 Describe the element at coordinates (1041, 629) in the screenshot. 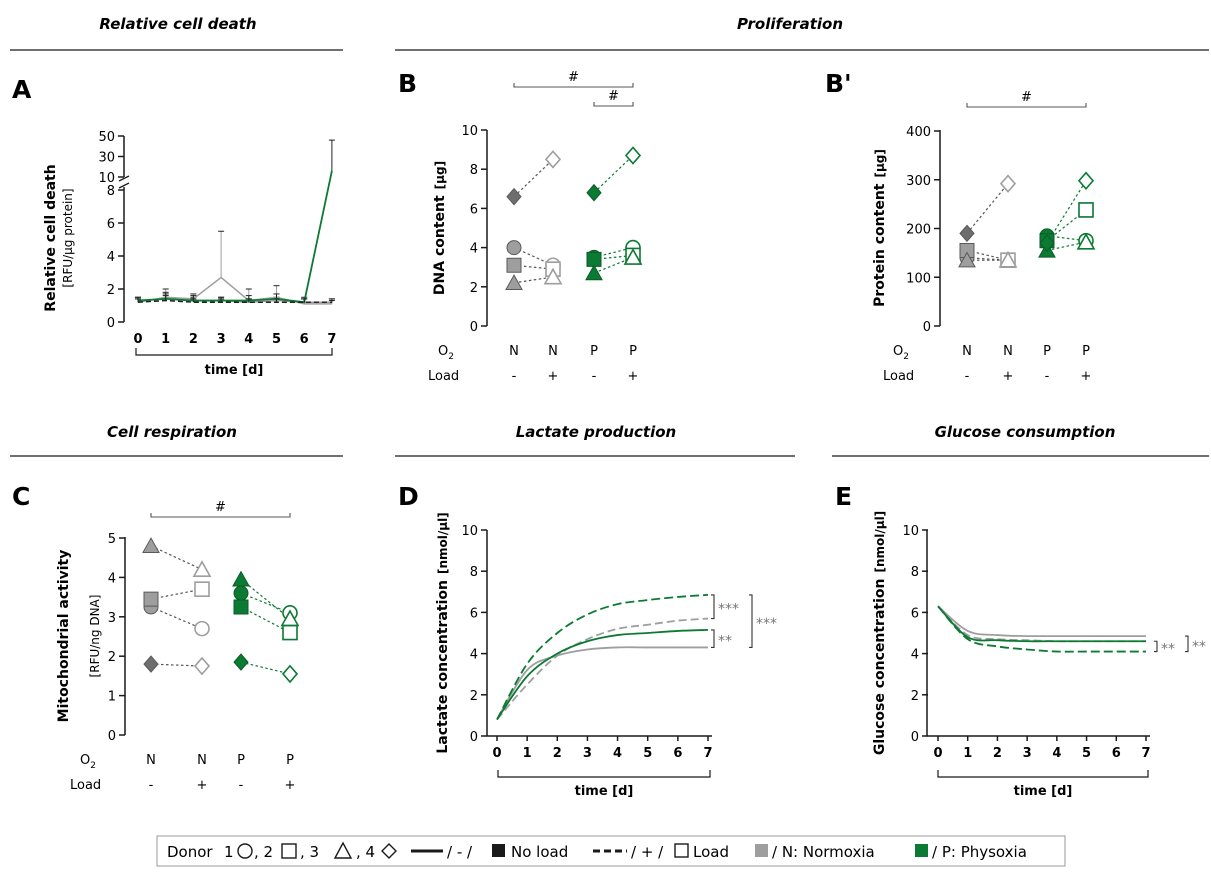

I see `e-series-line-physoxia-load` at that location.